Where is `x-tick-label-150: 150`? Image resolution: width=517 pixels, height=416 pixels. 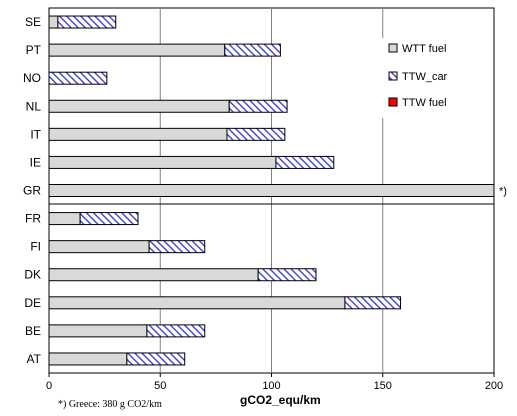
x-tick-label-150: 150 is located at coordinates (383, 386).